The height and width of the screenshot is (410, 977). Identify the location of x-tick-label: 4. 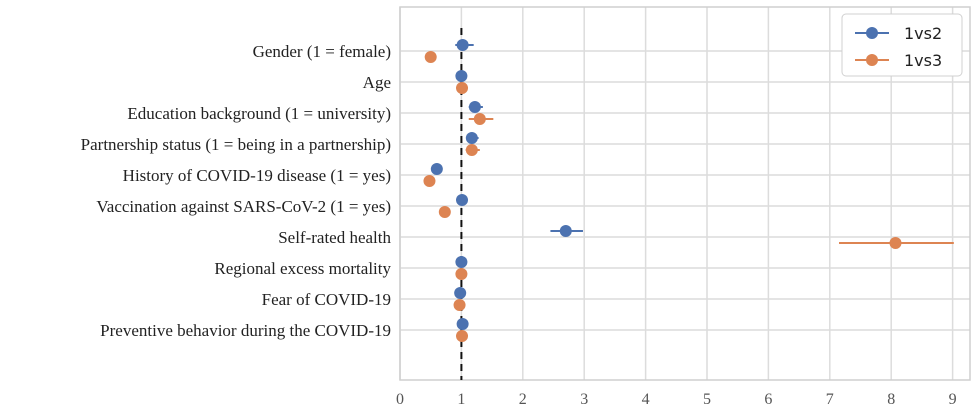
(646, 399).